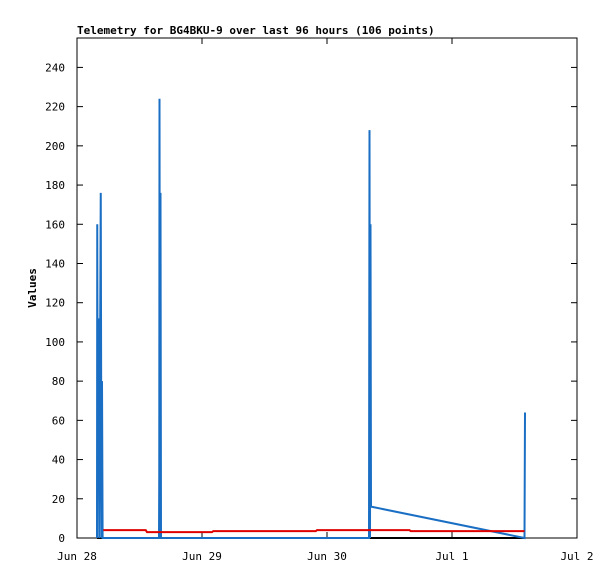 The height and width of the screenshot is (579, 615). What do you see at coordinates (77, 556) in the screenshot?
I see `x-tick-label: Jun 28` at bounding box center [77, 556].